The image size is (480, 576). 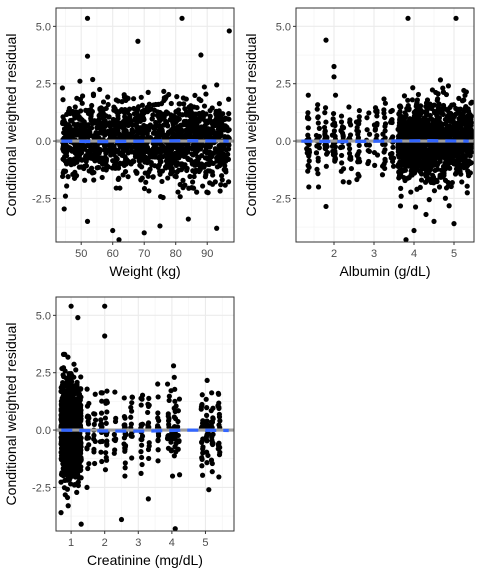 I want to click on x-tick-label: 3, so click(x=374, y=254).